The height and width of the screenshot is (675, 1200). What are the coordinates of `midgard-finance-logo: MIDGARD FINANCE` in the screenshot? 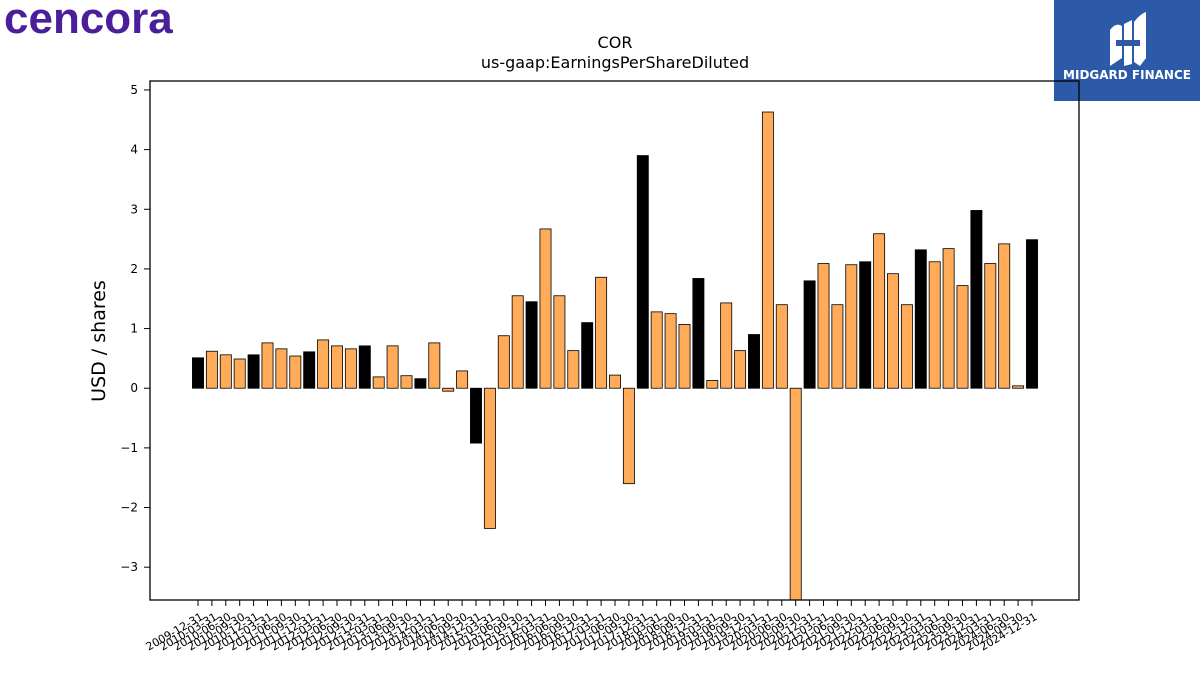 It's located at (1127, 50).